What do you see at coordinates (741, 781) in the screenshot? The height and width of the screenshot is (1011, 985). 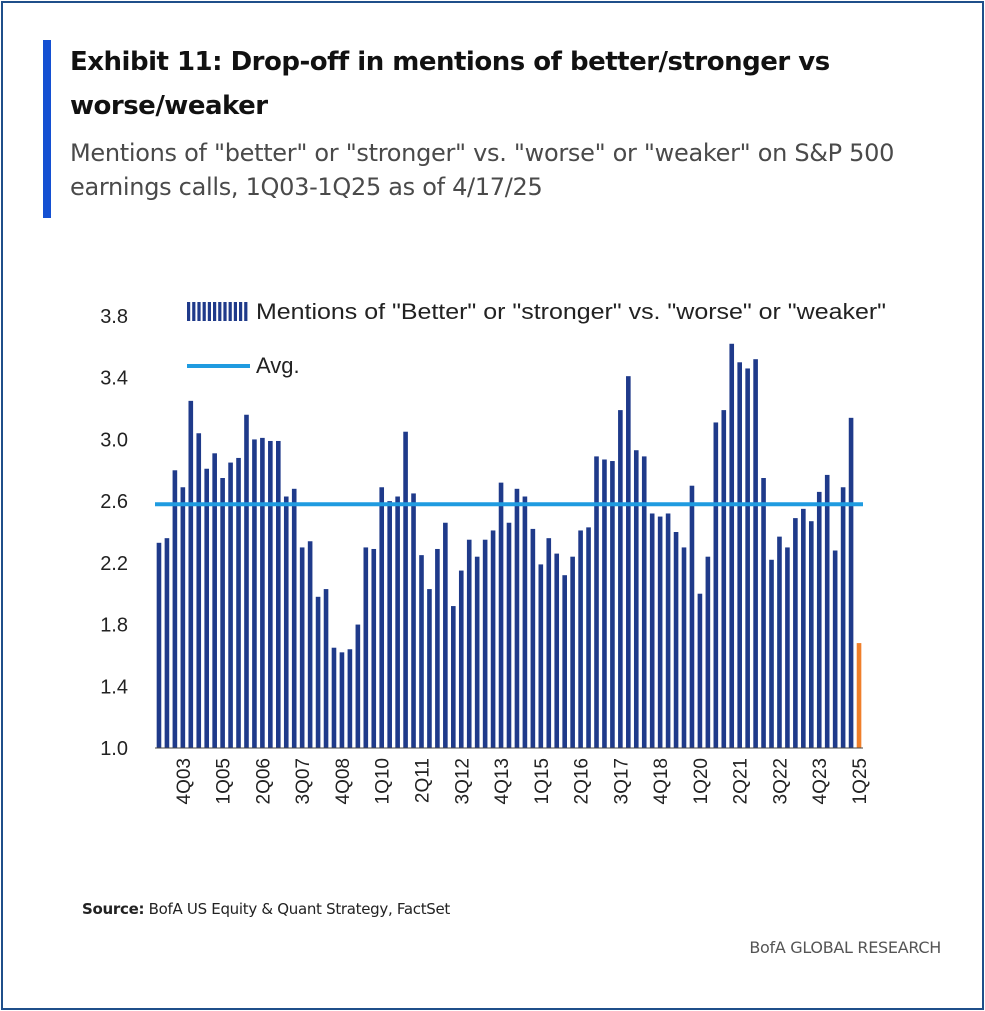 I see `x-tick-label: 2Q21` at bounding box center [741, 781].